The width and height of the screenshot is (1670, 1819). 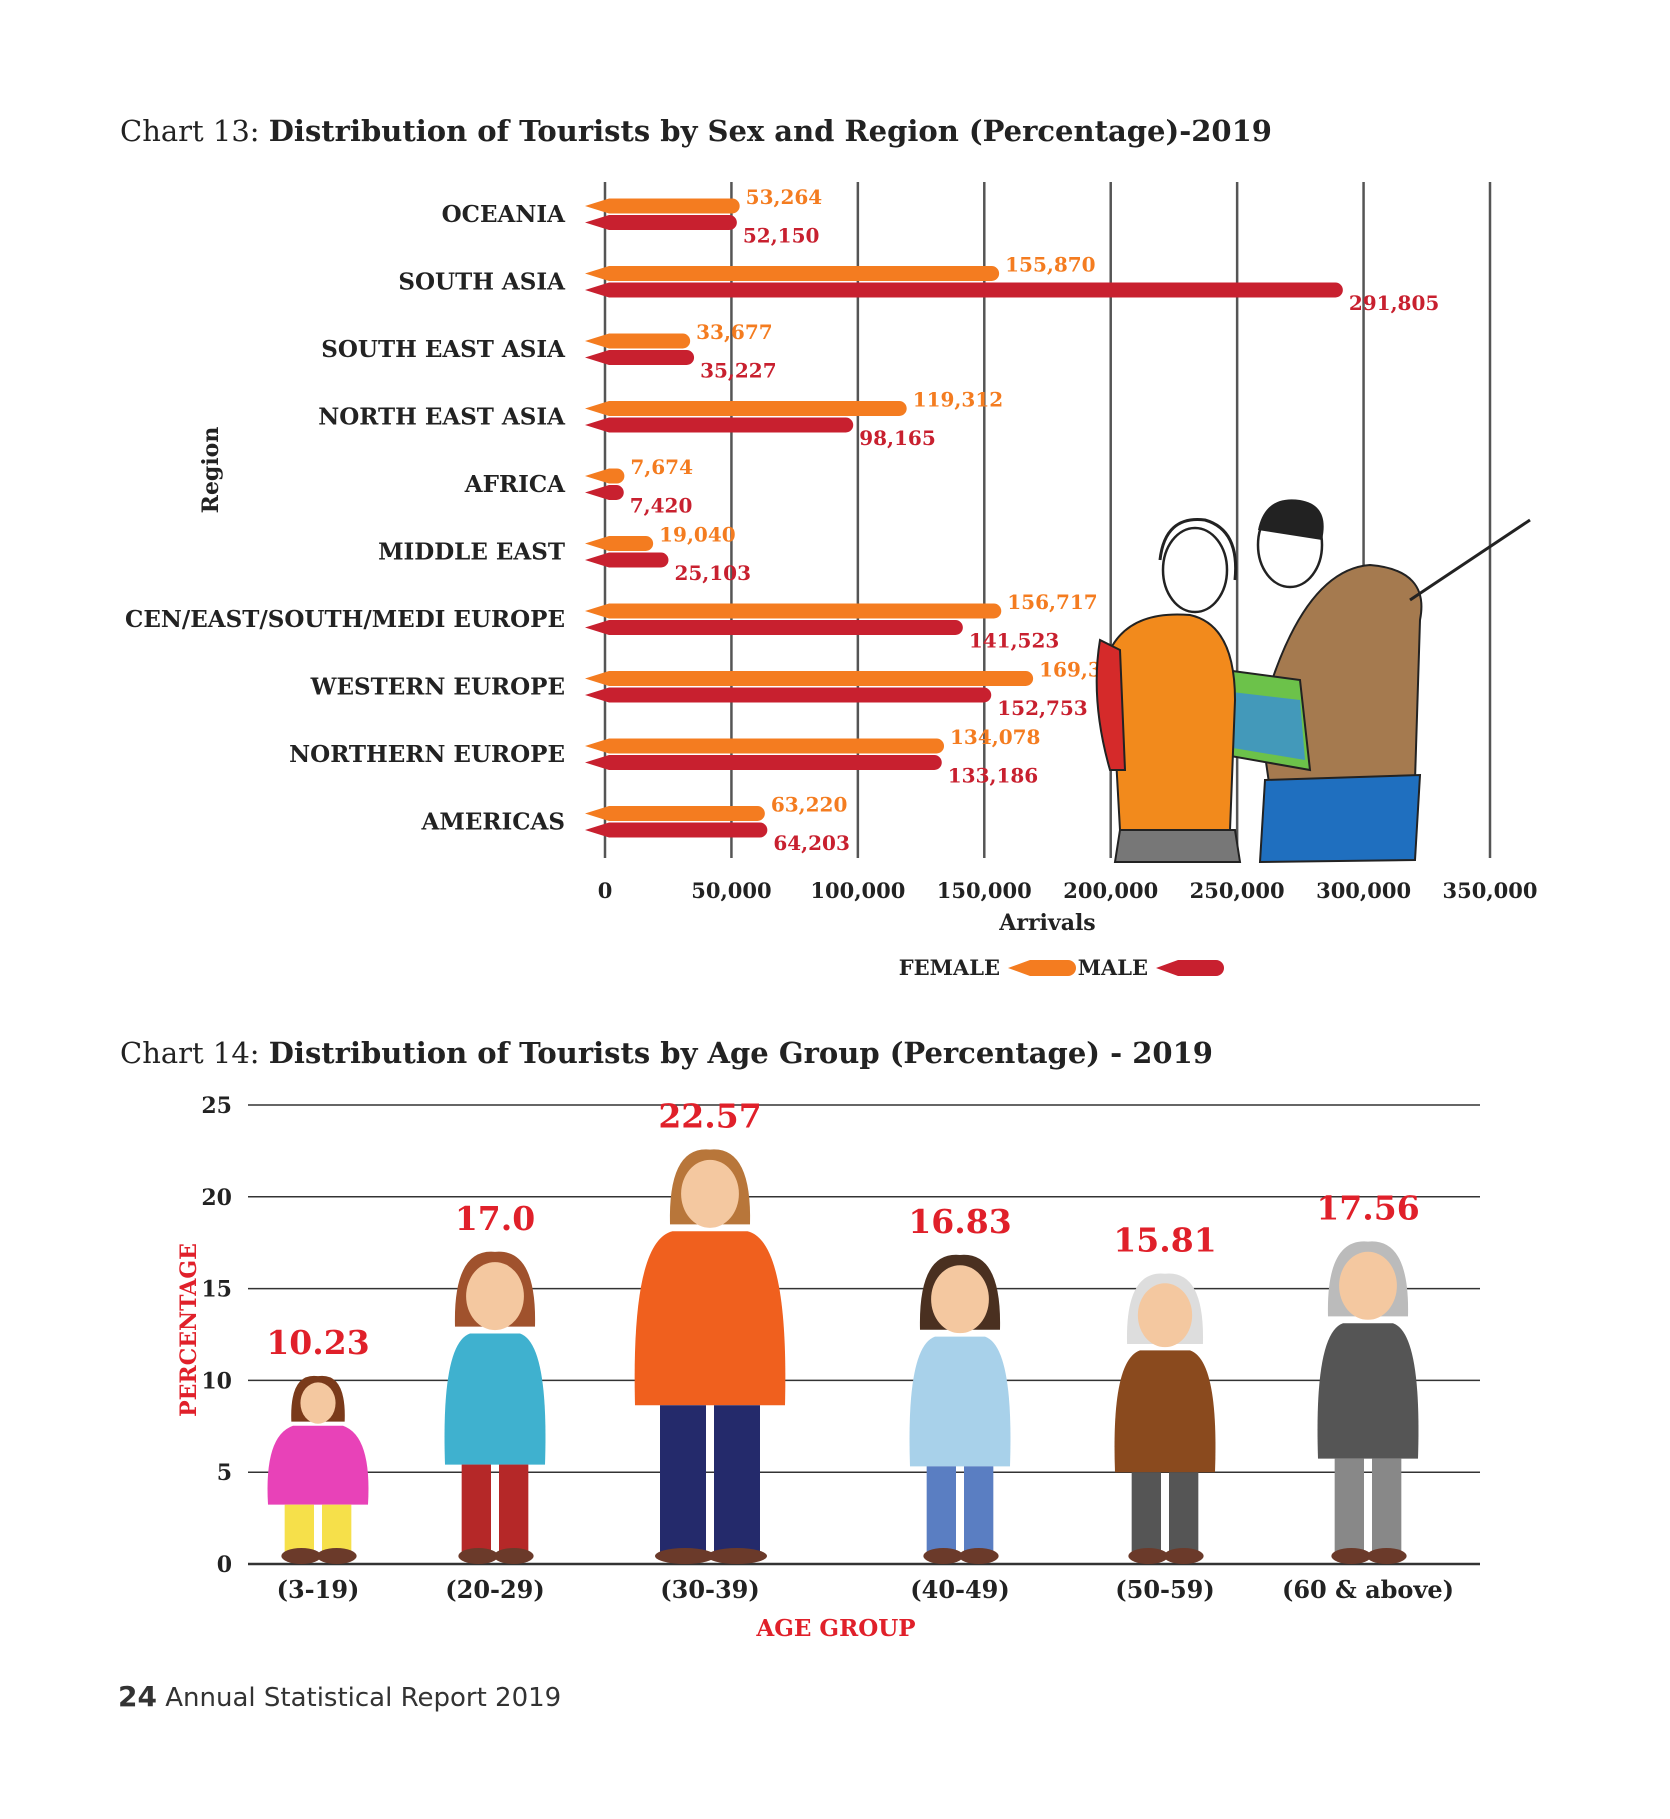 I want to click on chart14-y-tick-label: 25, so click(x=216, y=1106).